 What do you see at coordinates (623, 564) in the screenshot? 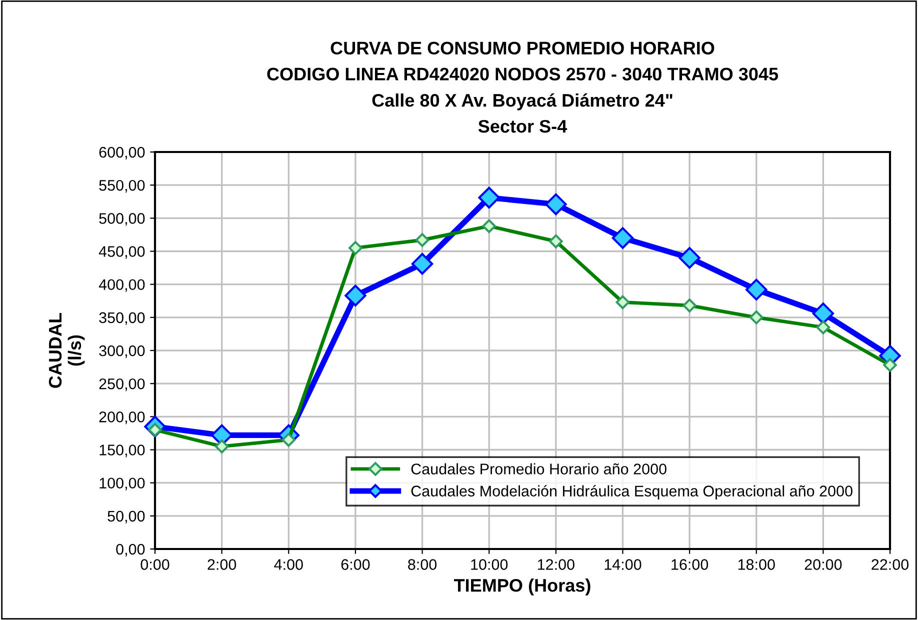
I see `x-tick-label: 14:00` at bounding box center [623, 564].